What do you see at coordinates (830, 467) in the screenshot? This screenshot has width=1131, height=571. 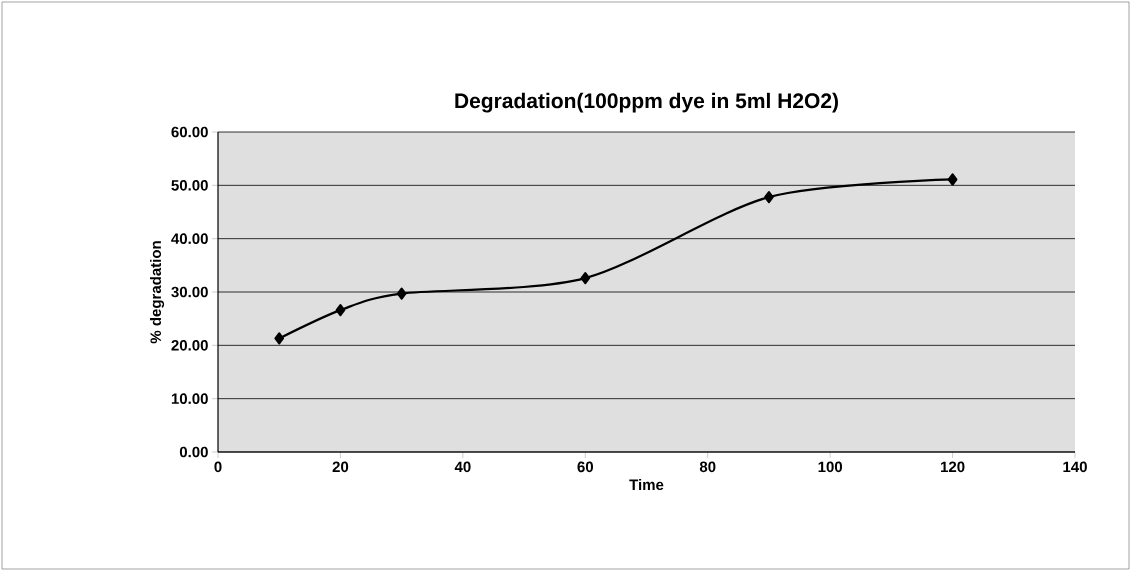 I see `x-tick-label: 100` at bounding box center [830, 467].